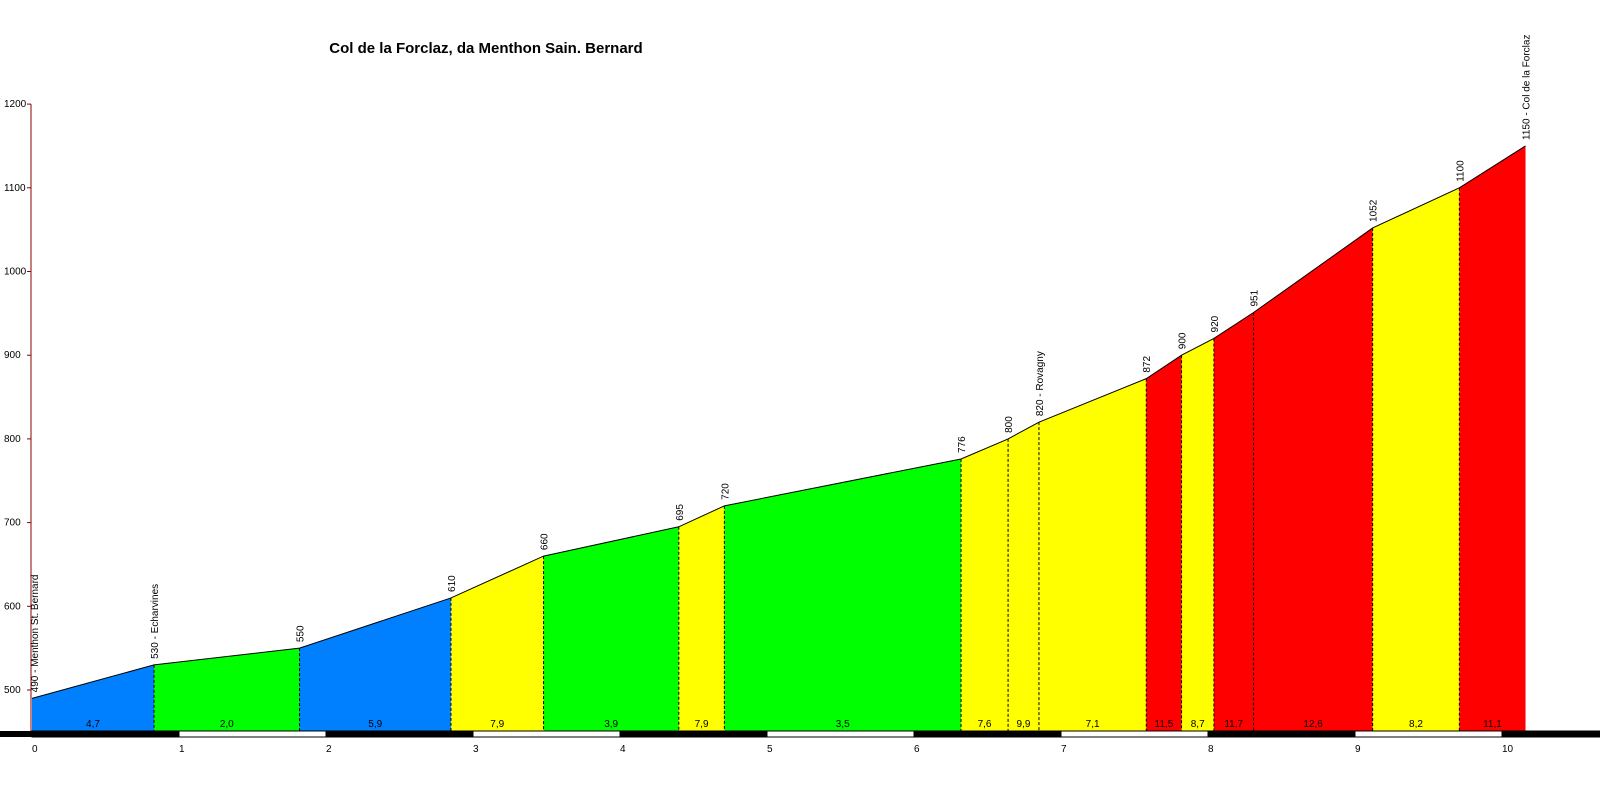  I want to click on point-label: 550, so click(301, 633).